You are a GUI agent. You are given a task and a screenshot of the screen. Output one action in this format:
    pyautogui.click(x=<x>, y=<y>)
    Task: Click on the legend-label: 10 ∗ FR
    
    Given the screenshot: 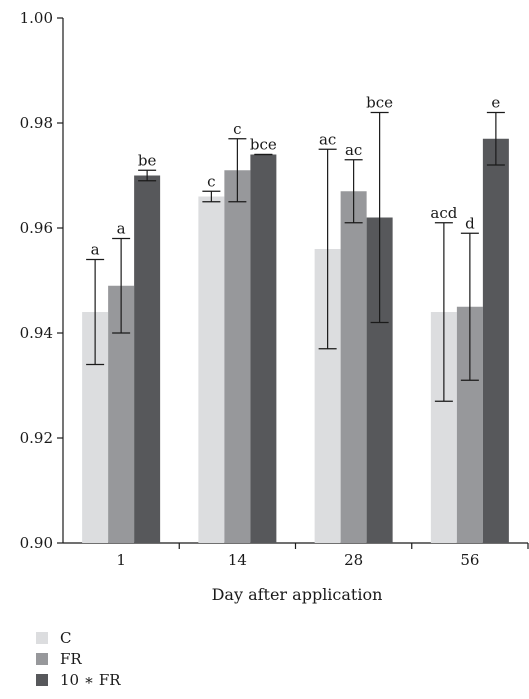 What is the action you would take?
    pyautogui.click(x=90, y=679)
    